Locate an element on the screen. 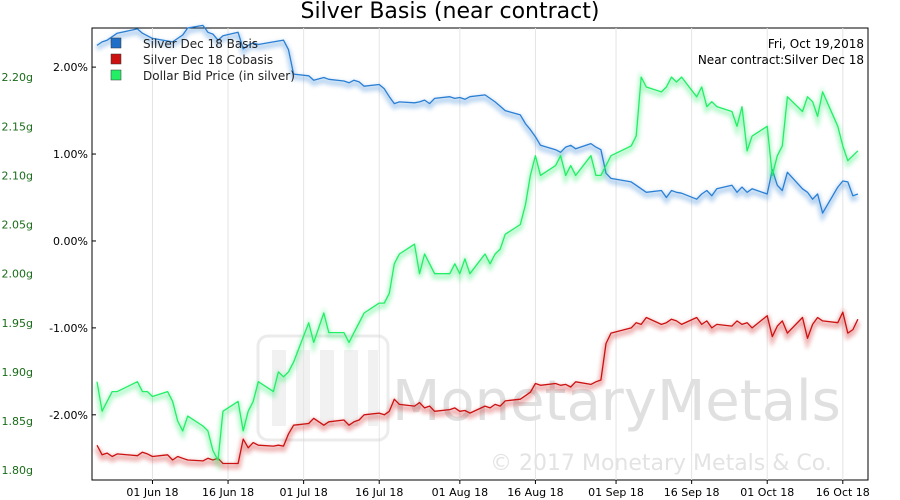  legend-swatch-cobasis is located at coordinates (116, 59).